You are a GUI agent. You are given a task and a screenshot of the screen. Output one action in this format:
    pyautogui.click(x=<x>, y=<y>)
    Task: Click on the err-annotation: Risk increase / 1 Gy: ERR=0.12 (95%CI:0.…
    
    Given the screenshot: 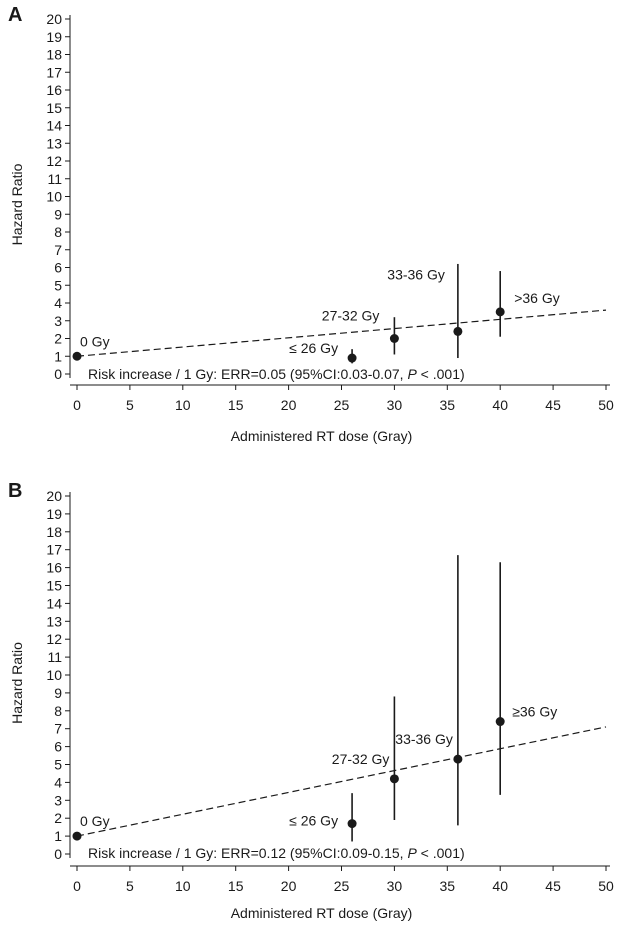 What is the action you would take?
    pyautogui.click(x=276, y=853)
    